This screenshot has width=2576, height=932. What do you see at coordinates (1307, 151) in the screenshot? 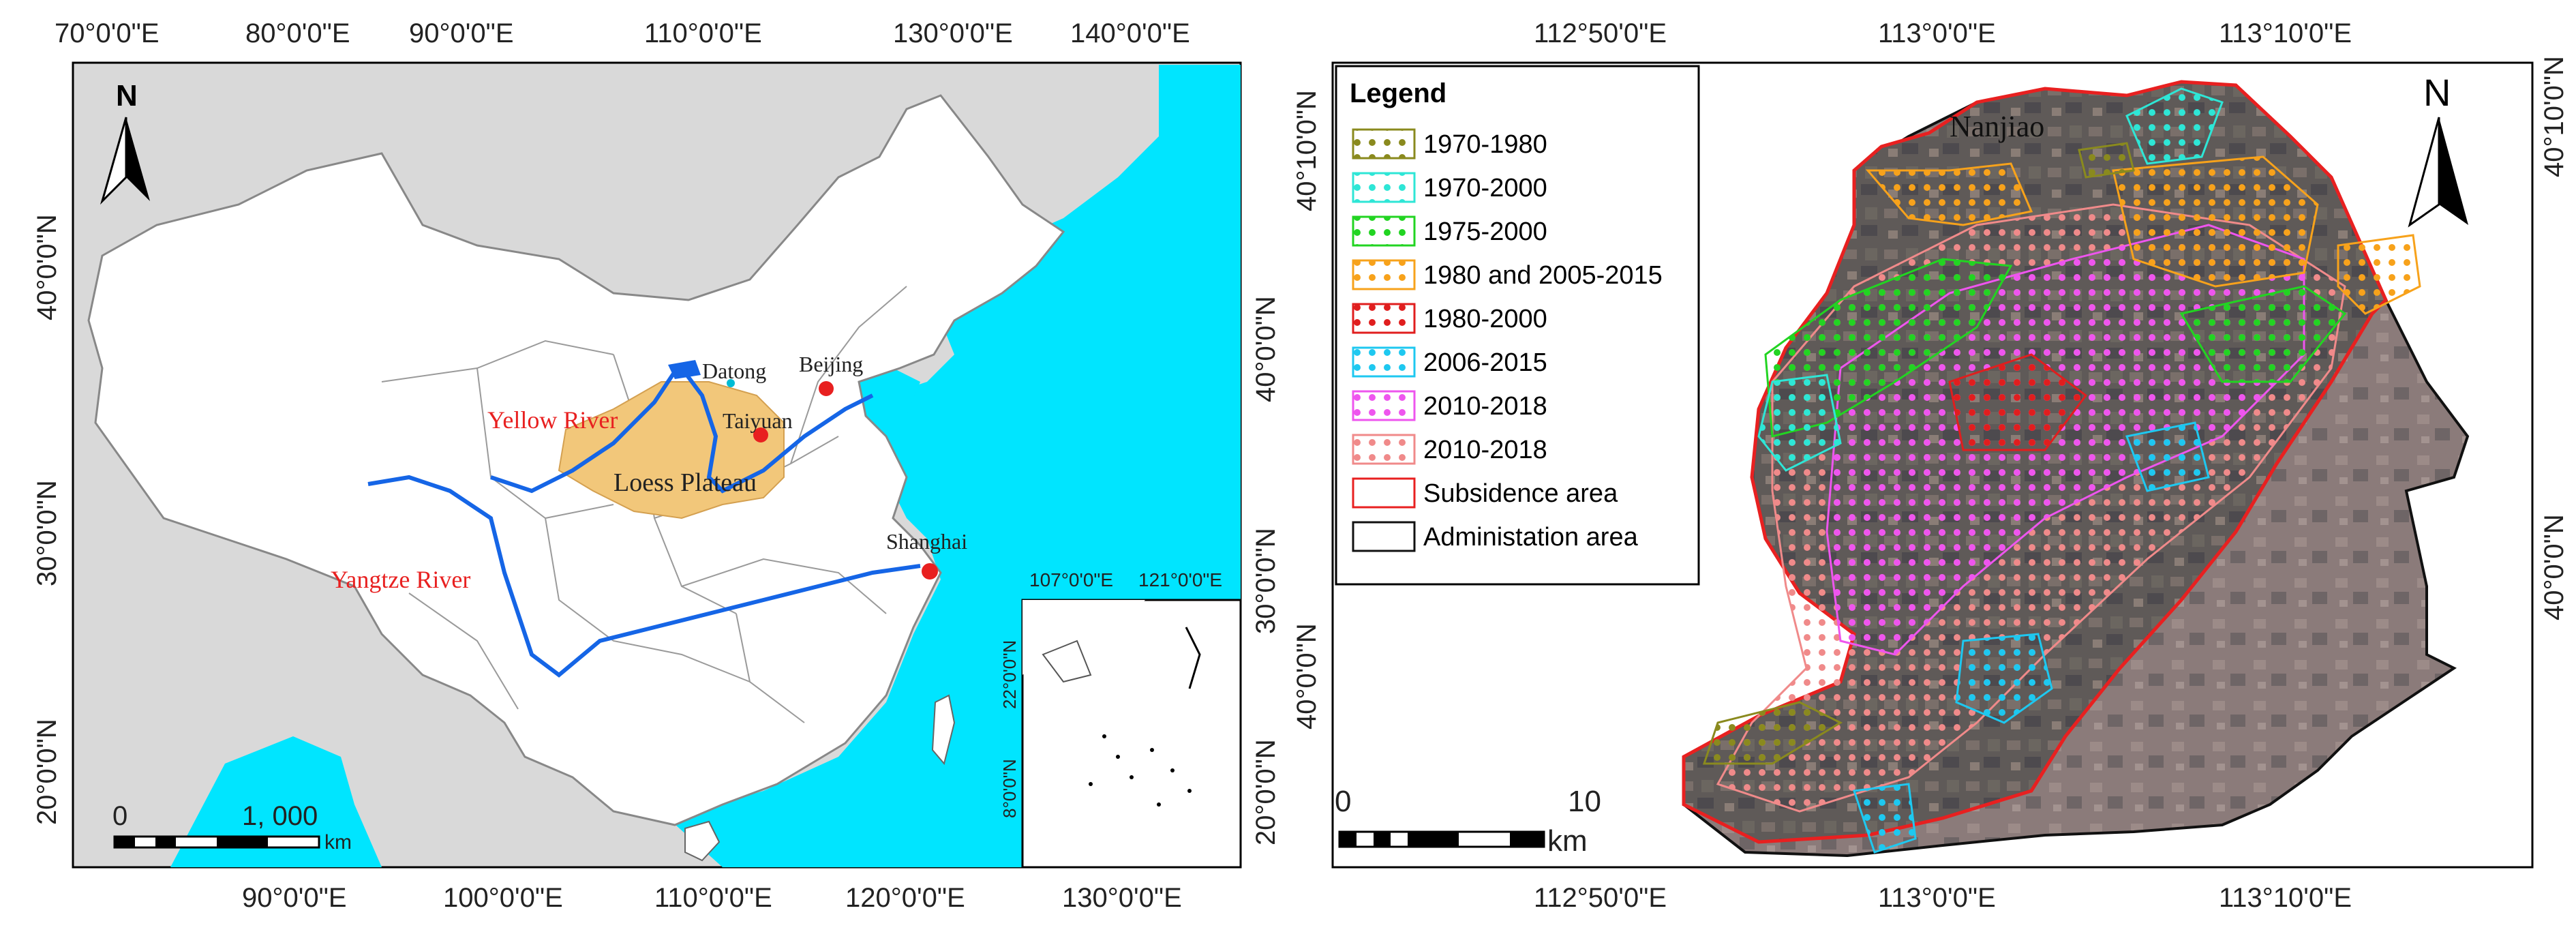
I see `right-left-tick-0: 40°10'0"N` at bounding box center [1307, 151].